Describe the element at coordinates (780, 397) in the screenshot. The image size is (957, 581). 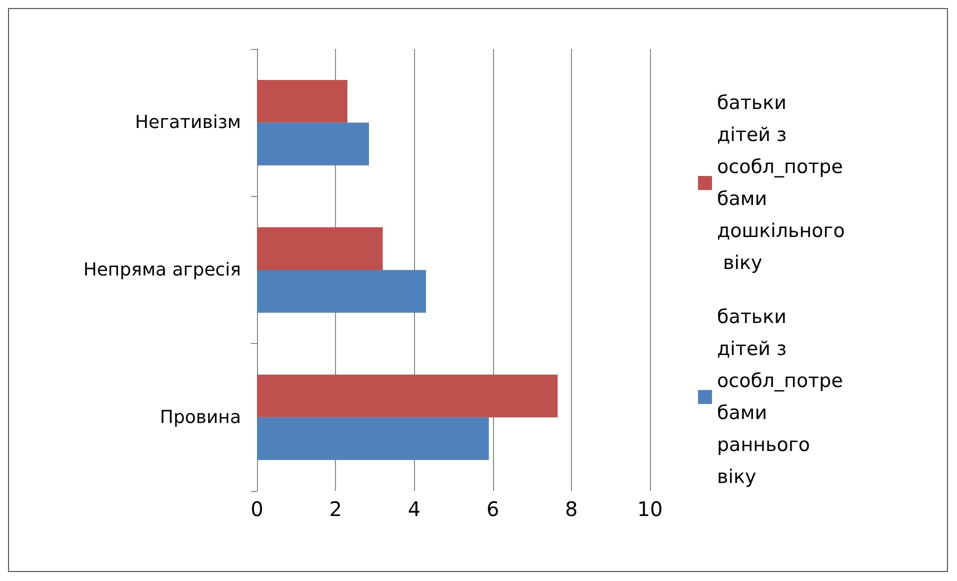
I see `legend-label: батьки дітей з особл_потребами раннього віку` at that location.